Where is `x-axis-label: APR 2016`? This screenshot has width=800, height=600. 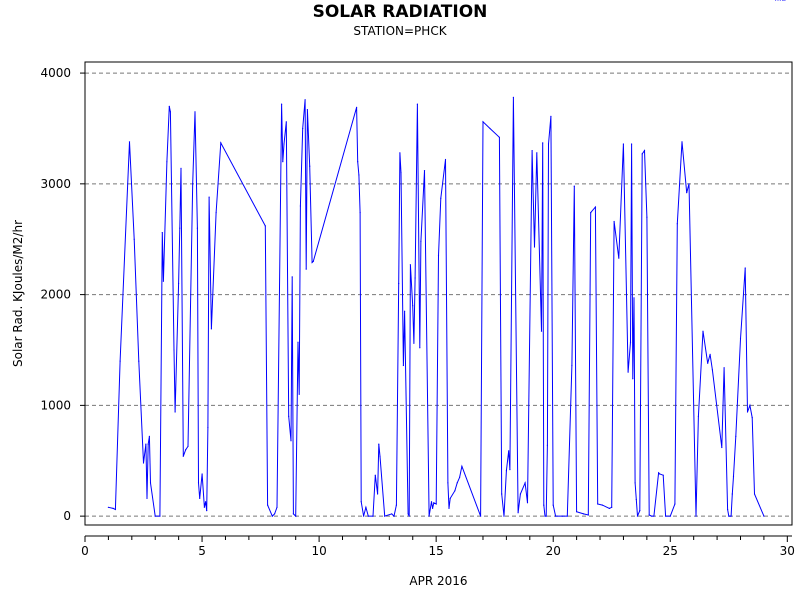 x-axis-label: APR 2016 is located at coordinates (438, 581).